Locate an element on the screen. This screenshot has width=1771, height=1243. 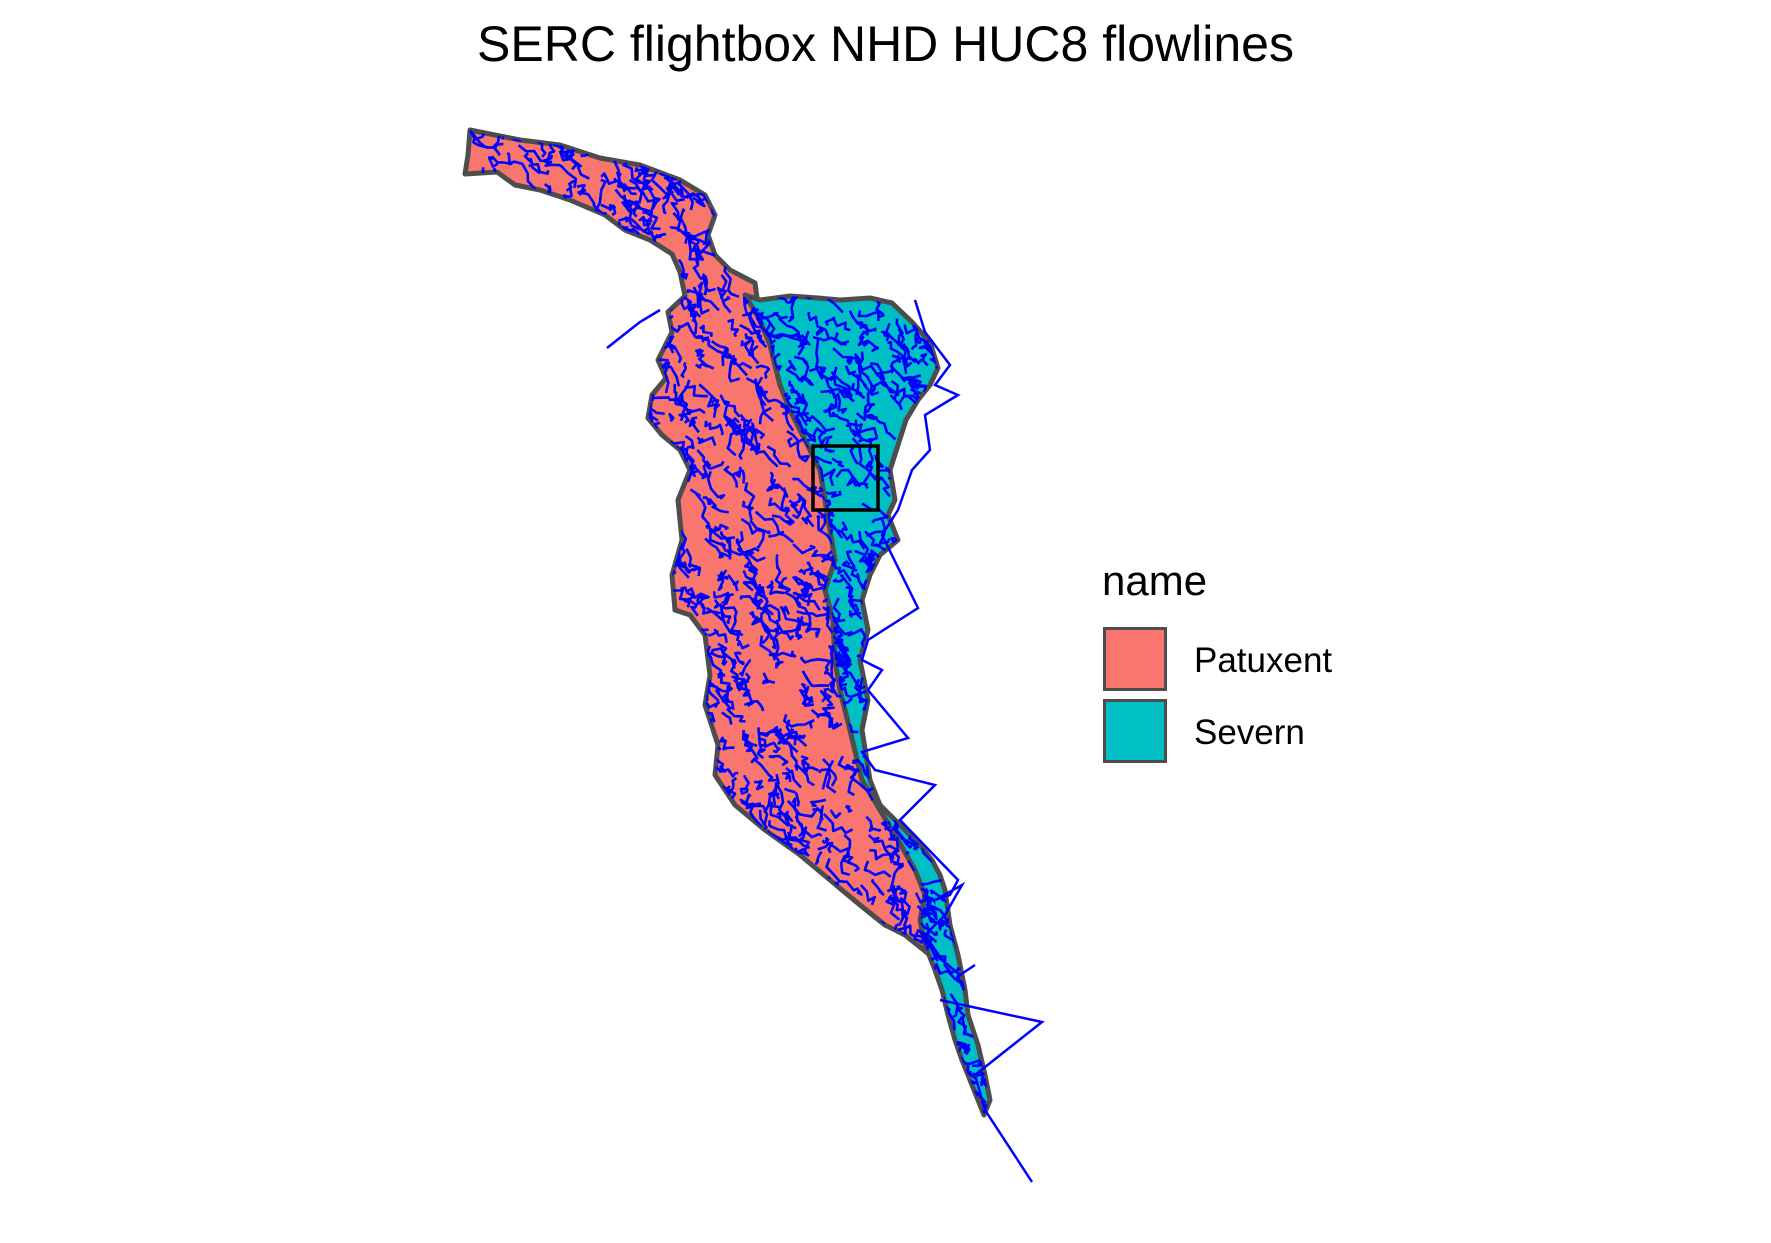
legend-title: name is located at coordinates (1155, 580).